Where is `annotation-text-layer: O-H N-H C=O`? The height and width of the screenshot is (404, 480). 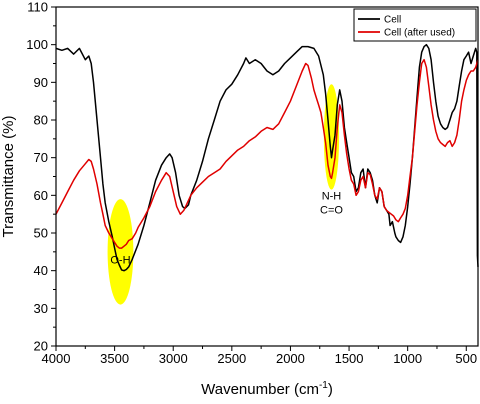 annotation-text-layer: O-H N-H C=O is located at coordinates (226, 228).